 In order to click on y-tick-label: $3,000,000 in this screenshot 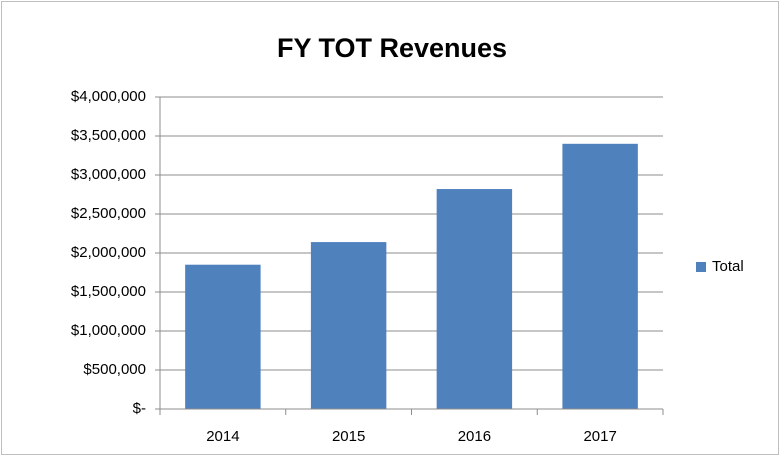, I will do `click(108, 174)`.